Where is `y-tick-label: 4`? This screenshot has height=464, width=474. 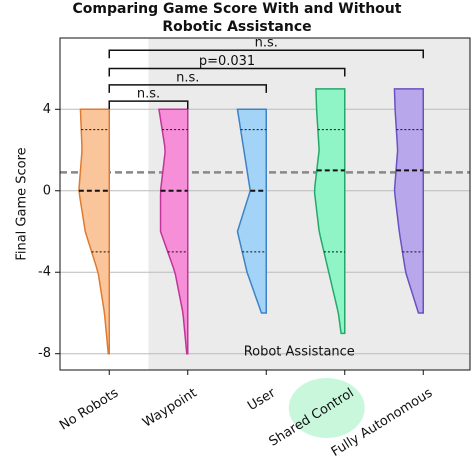 y-tick-label: 4 is located at coordinates (47, 109).